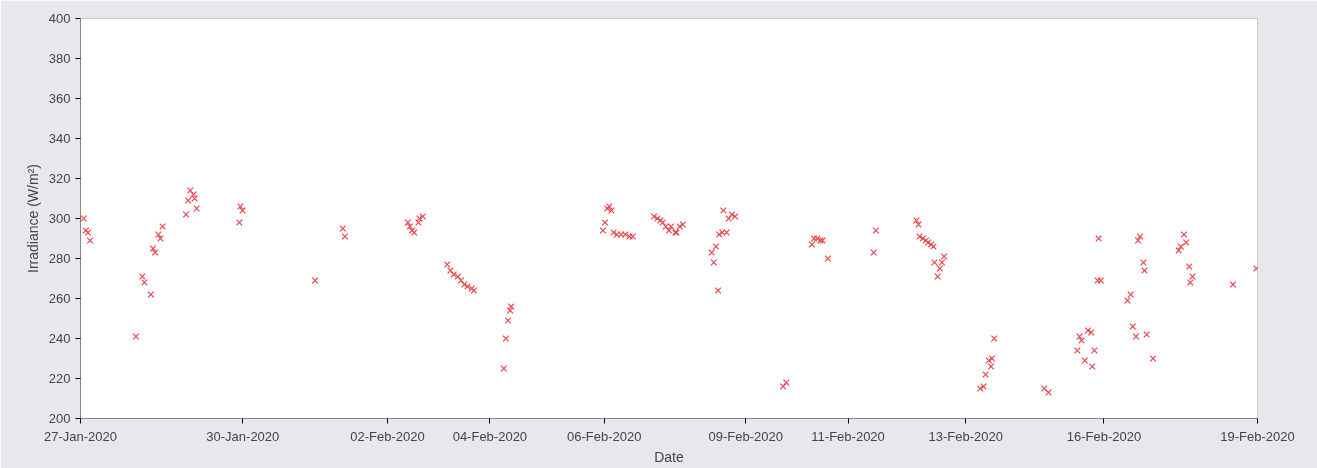 The height and width of the screenshot is (468, 1317). What do you see at coordinates (80, 436) in the screenshot?
I see `x-tick-label: 27-Jan-2020` at bounding box center [80, 436].